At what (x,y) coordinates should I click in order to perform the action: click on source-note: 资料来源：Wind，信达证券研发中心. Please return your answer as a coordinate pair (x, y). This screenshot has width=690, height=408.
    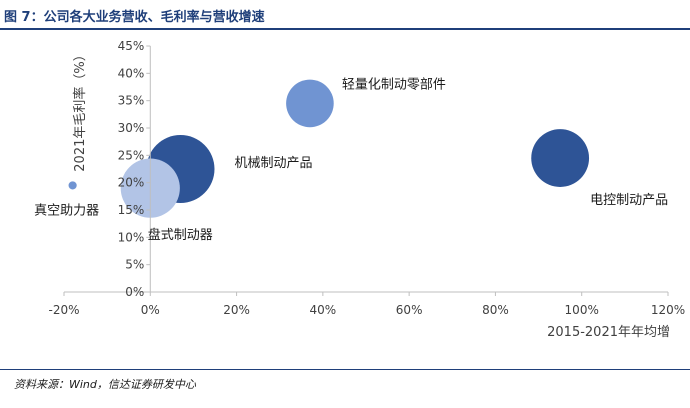
    Looking at the image, I should click on (105, 384).